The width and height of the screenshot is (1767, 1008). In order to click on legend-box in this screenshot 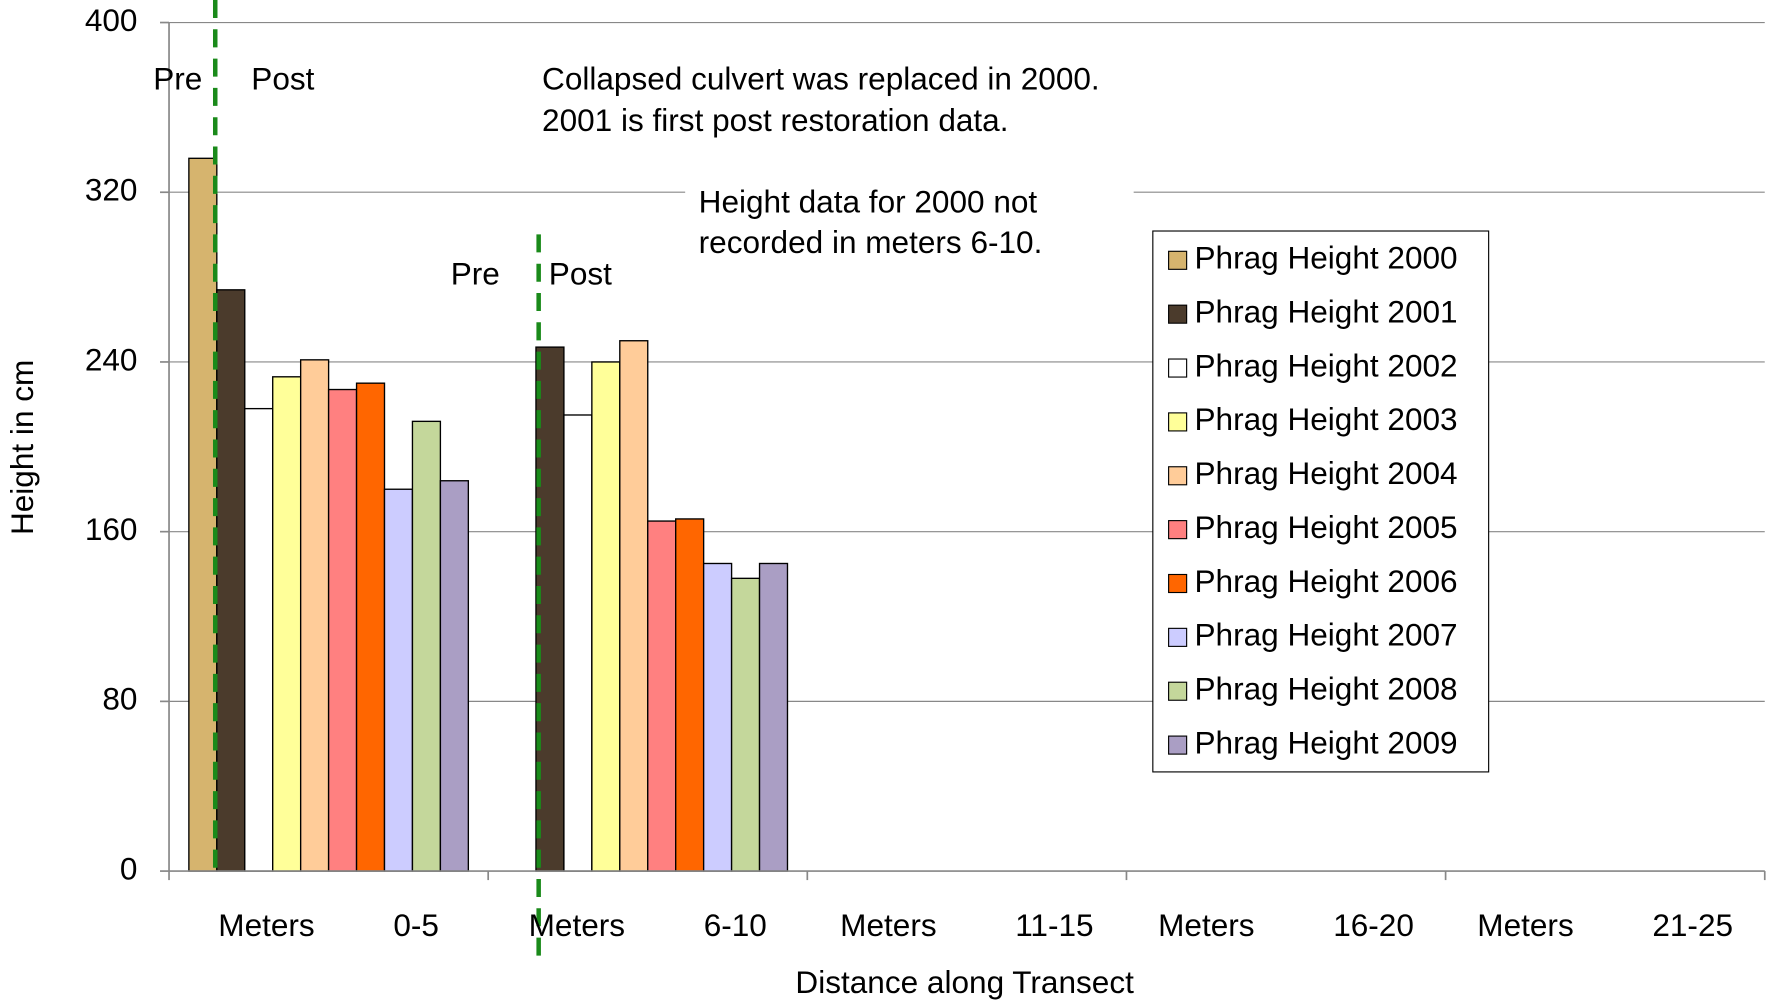, I will do `click(1321, 501)`.